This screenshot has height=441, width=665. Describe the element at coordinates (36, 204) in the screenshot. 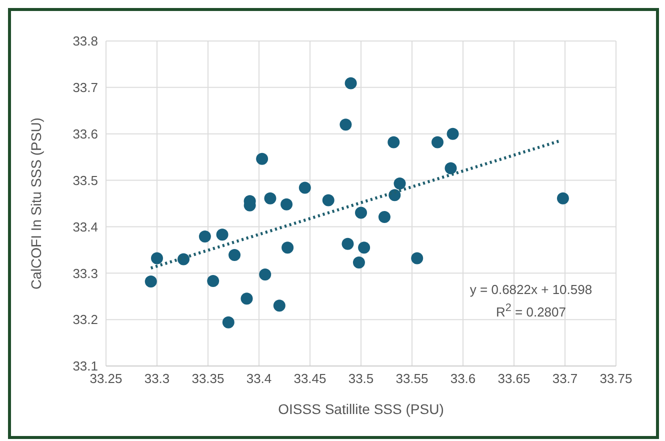

I see `y-axis-title: CalCOFI In Situ SSS (PSU)` at that location.